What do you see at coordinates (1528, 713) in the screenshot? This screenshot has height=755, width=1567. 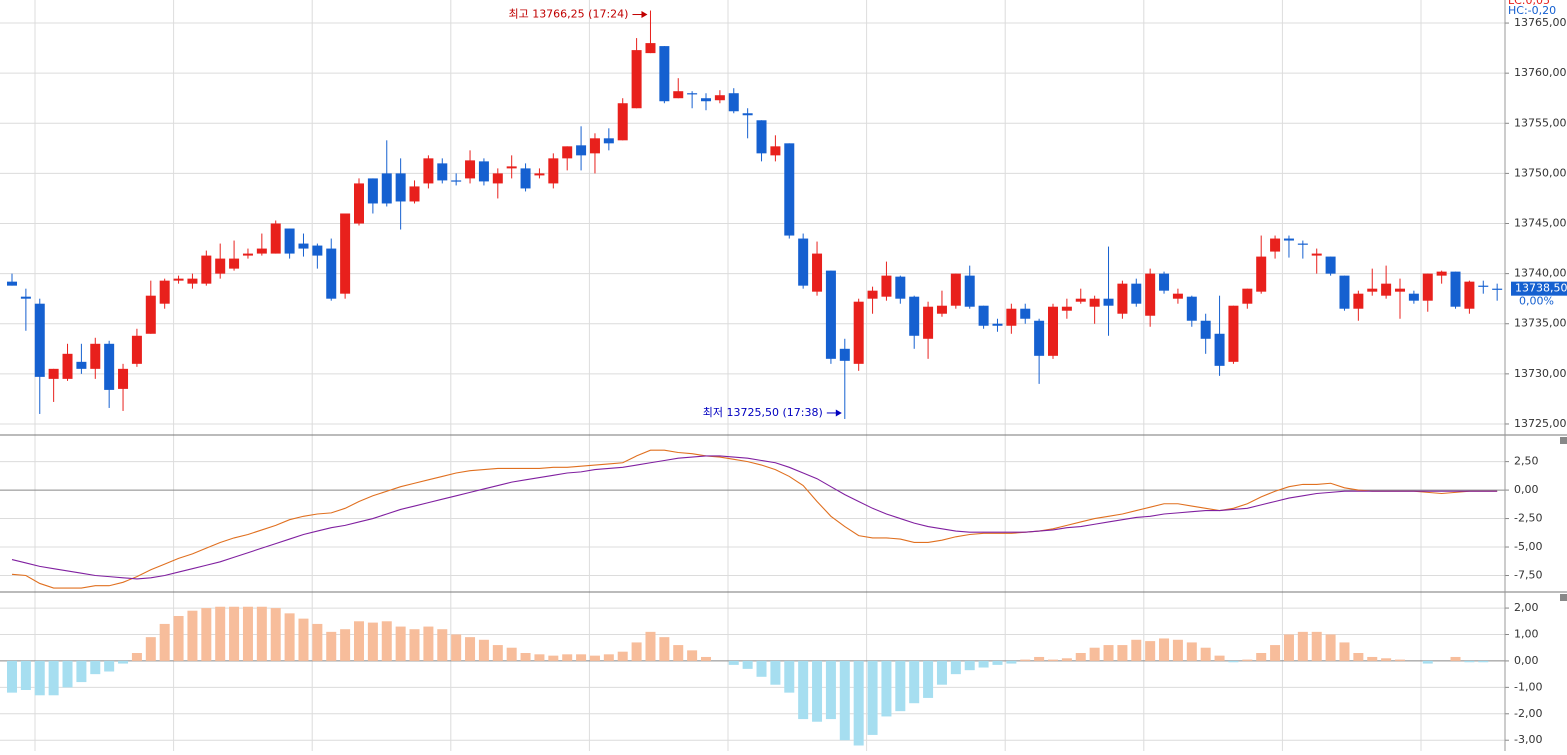 I see `y-tick-label: -2,00` at bounding box center [1528, 713].